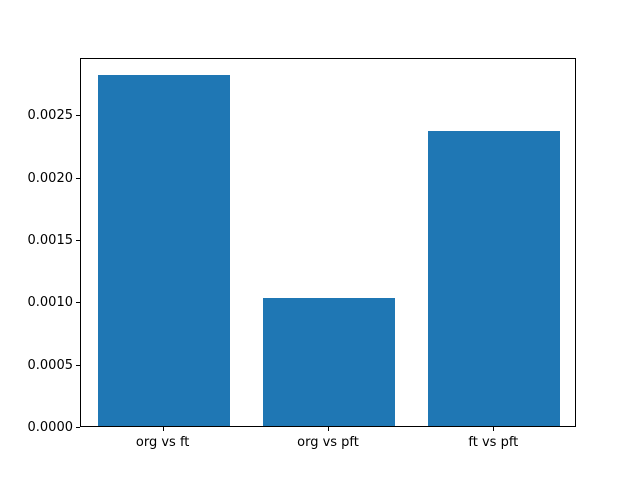 The height and width of the screenshot is (480, 640). What do you see at coordinates (50, 178) in the screenshot?
I see `y-axis-tick-label: 0.0020` at bounding box center [50, 178].